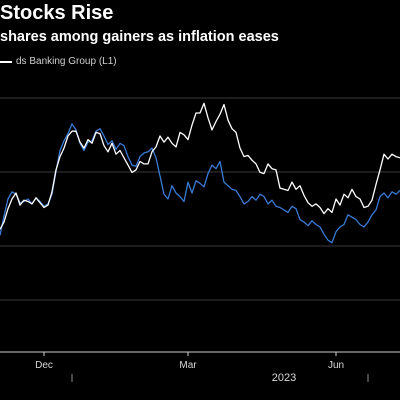 The image size is (400, 400). What do you see at coordinates (6, 61) in the screenshot?
I see `legend-swatch-white` at bounding box center [6, 61].